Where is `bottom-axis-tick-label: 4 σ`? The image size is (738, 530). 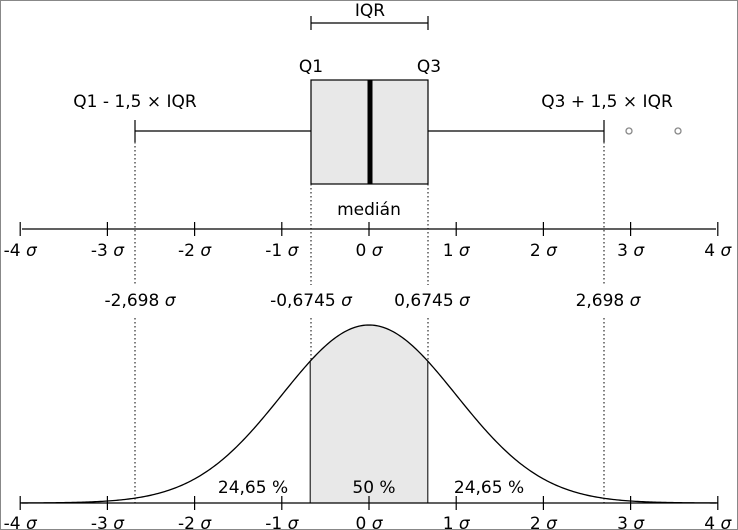 bottom-axis-tick-label: 4 σ is located at coordinates (718, 522).